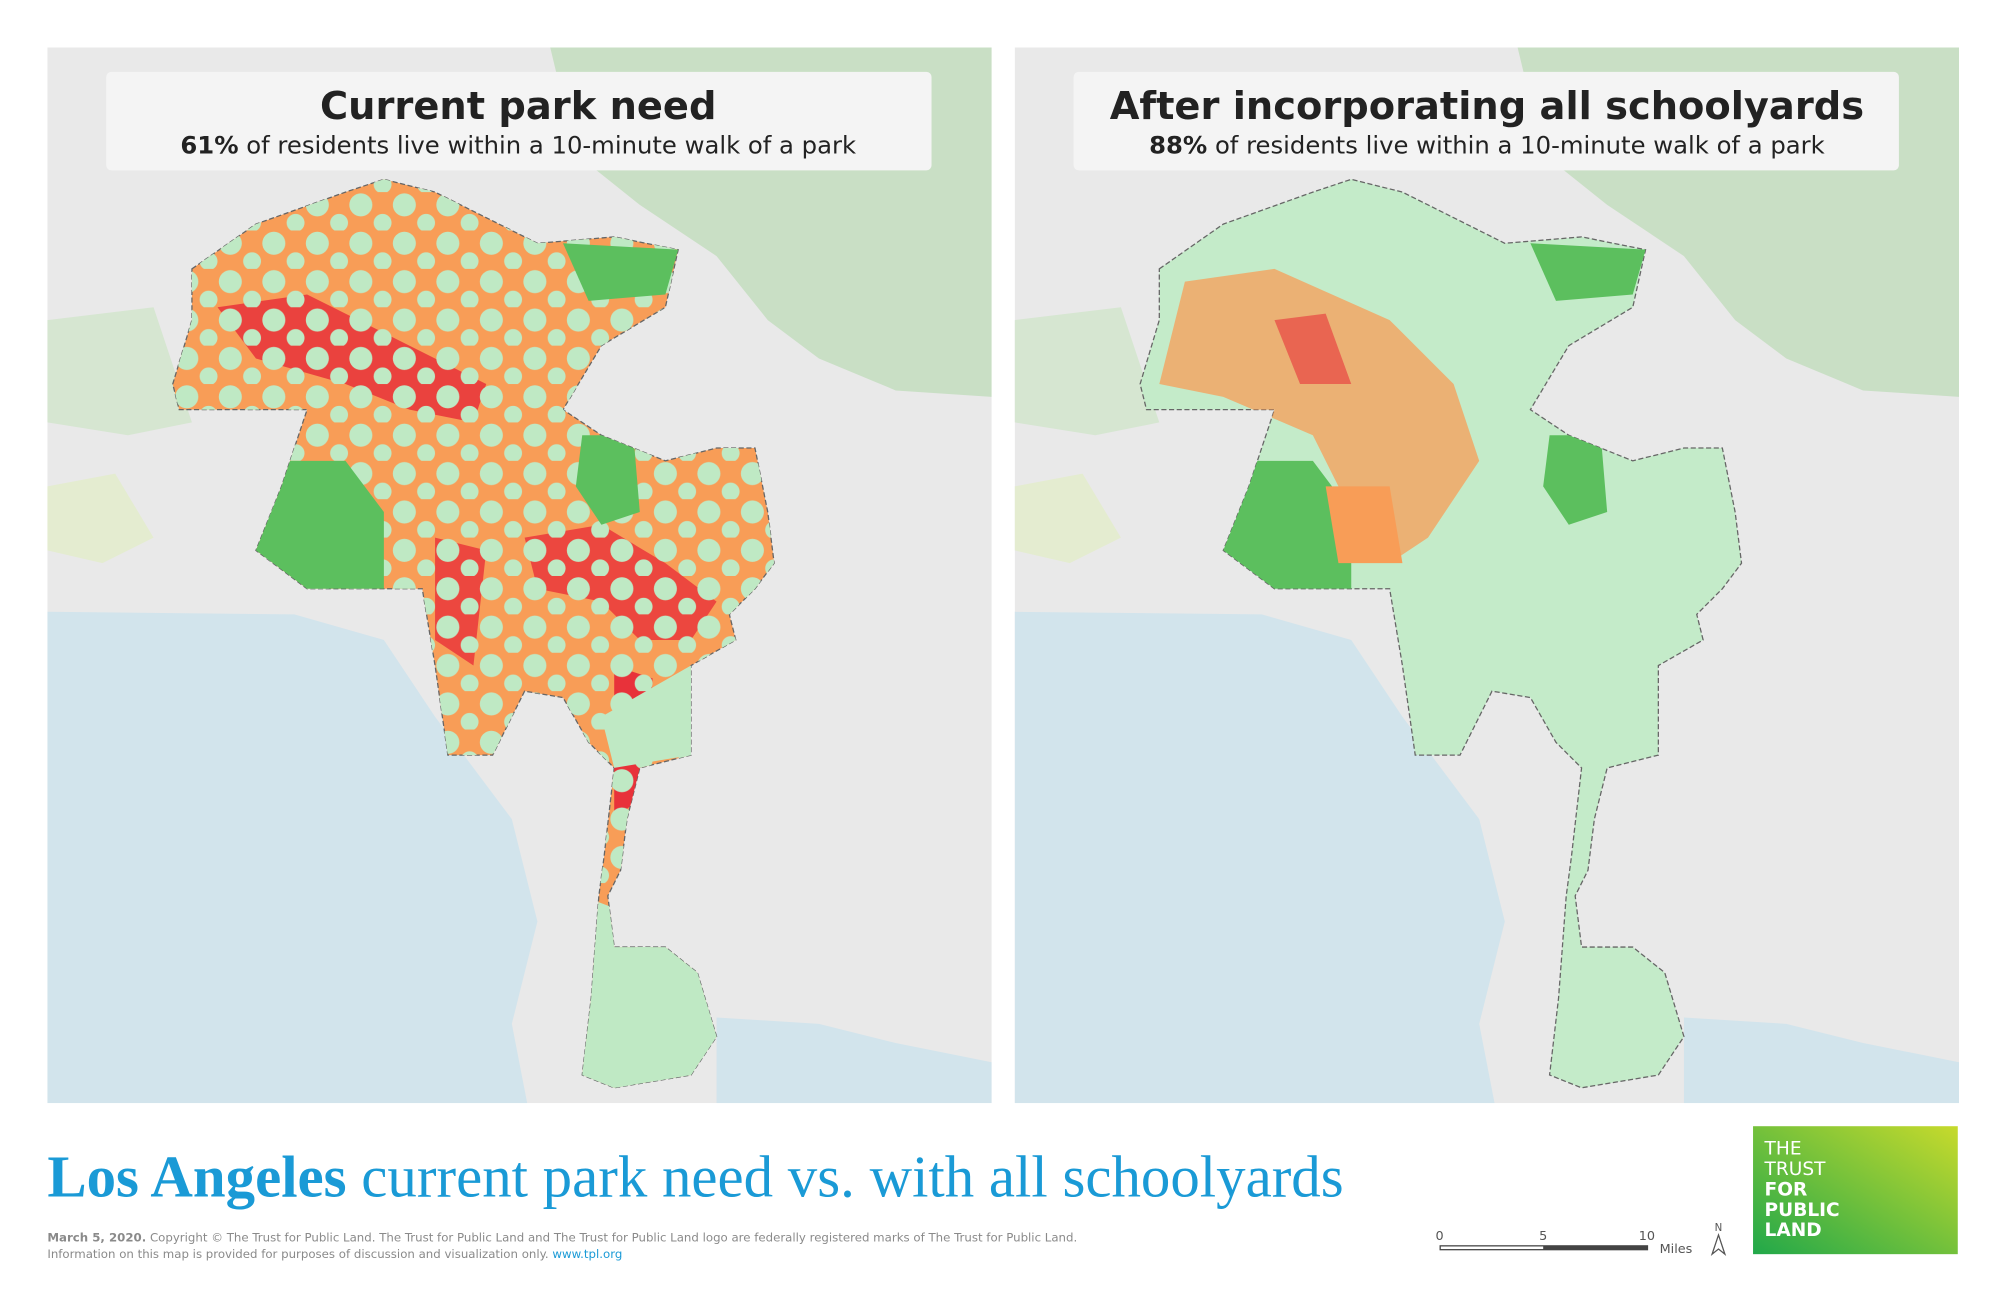  Describe the element at coordinates (1719, 1228) in the screenshot. I see `north-label: N` at that location.